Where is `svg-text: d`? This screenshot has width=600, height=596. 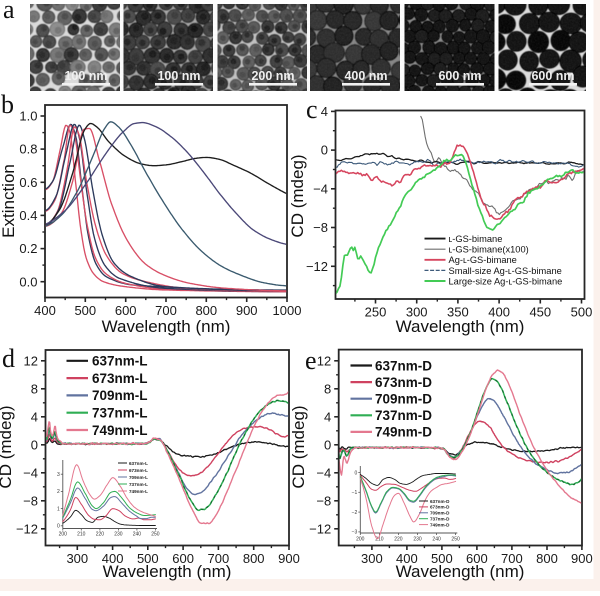 svg-text: d is located at coordinates (8, 358).